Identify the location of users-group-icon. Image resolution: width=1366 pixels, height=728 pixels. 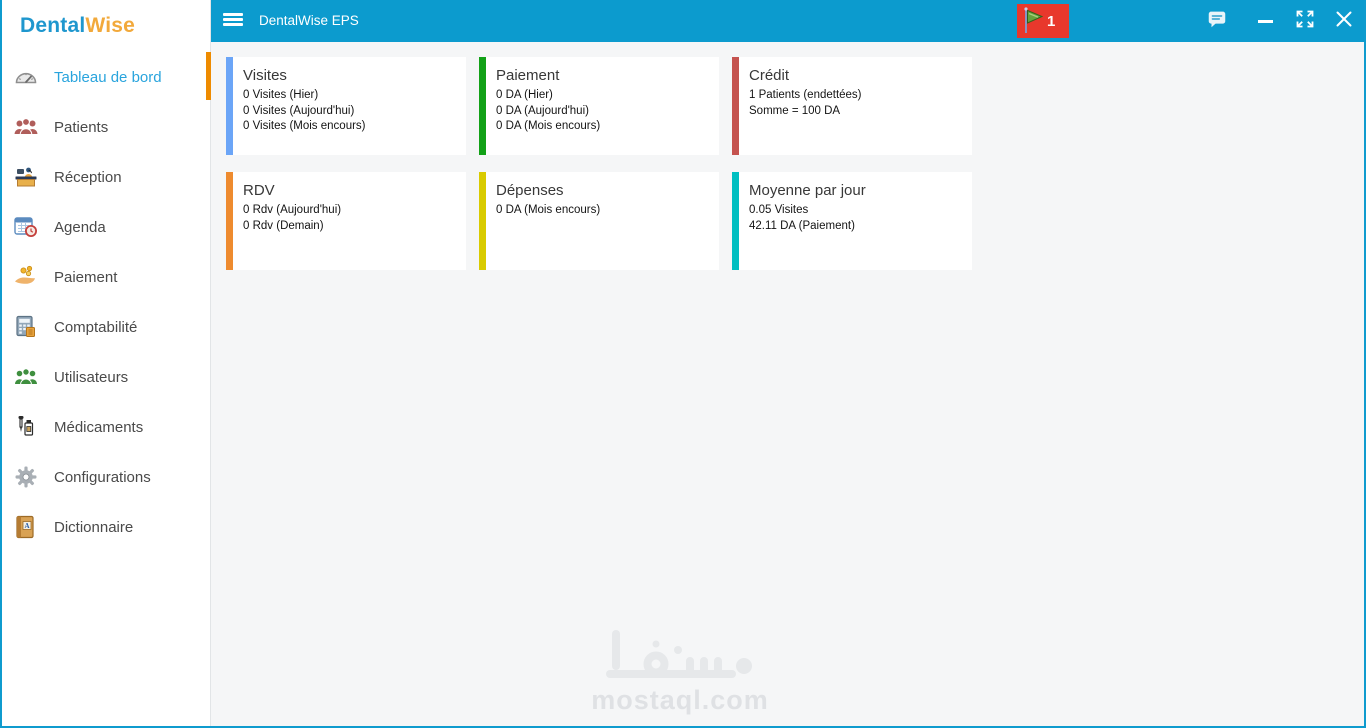
(26, 377).